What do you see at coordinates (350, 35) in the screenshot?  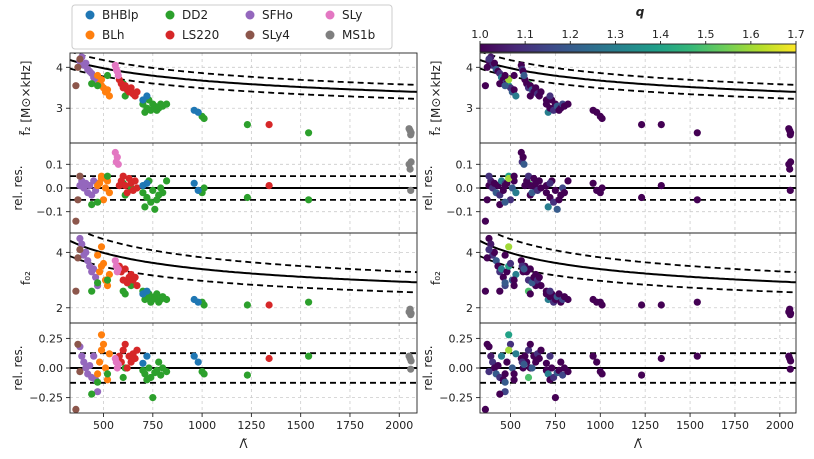 I see `legend-item-ms1b: MS1b` at bounding box center [350, 35].